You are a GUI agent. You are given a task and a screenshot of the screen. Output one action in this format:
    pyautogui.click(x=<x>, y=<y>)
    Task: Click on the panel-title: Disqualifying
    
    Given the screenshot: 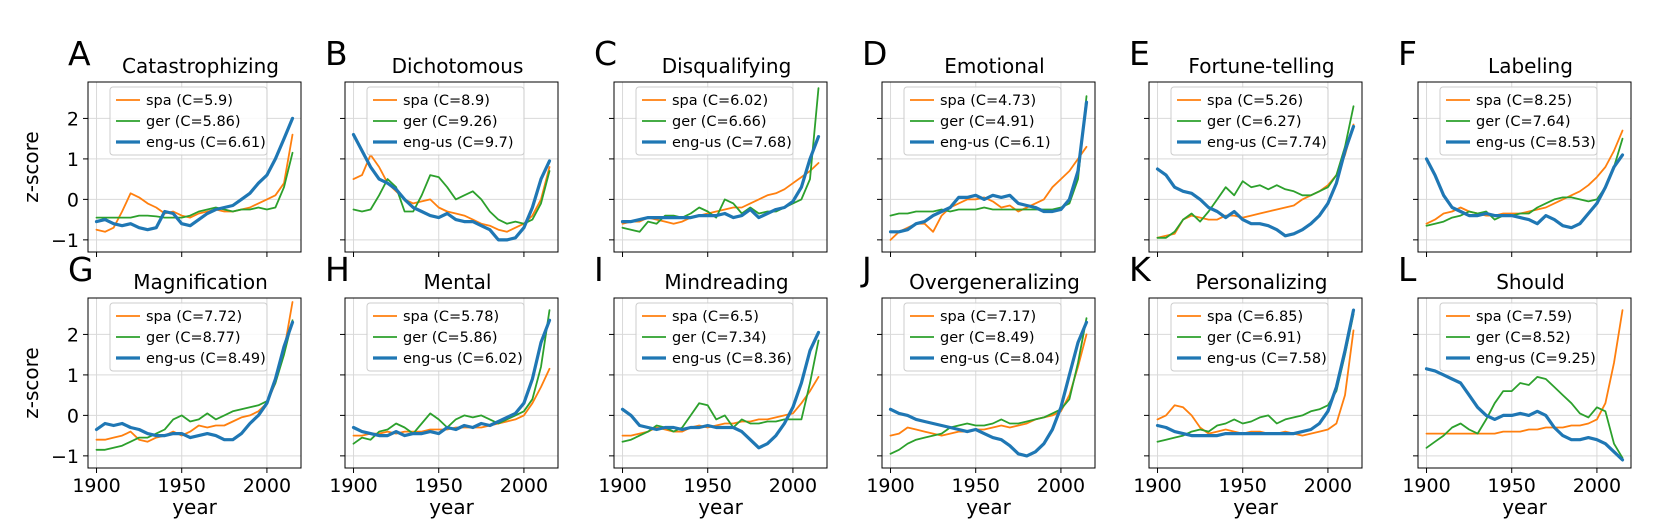 What is the action you would take?
    pyautogui.click(x=727, y=66)
    